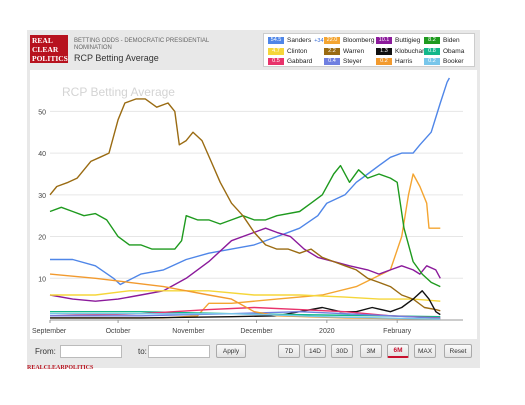 The image size is (525, 405). What do you see at coordinates (179, 351) in the screenshot?
I see `to-date-input` at bounding box center [179, 351].